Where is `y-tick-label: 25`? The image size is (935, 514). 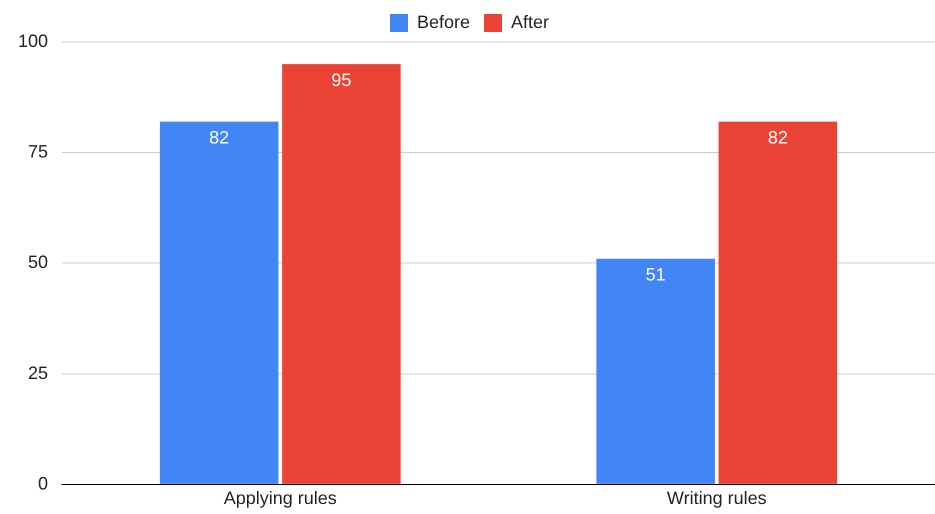 y-tick-label: 25 is located at coordinates (38, 372).